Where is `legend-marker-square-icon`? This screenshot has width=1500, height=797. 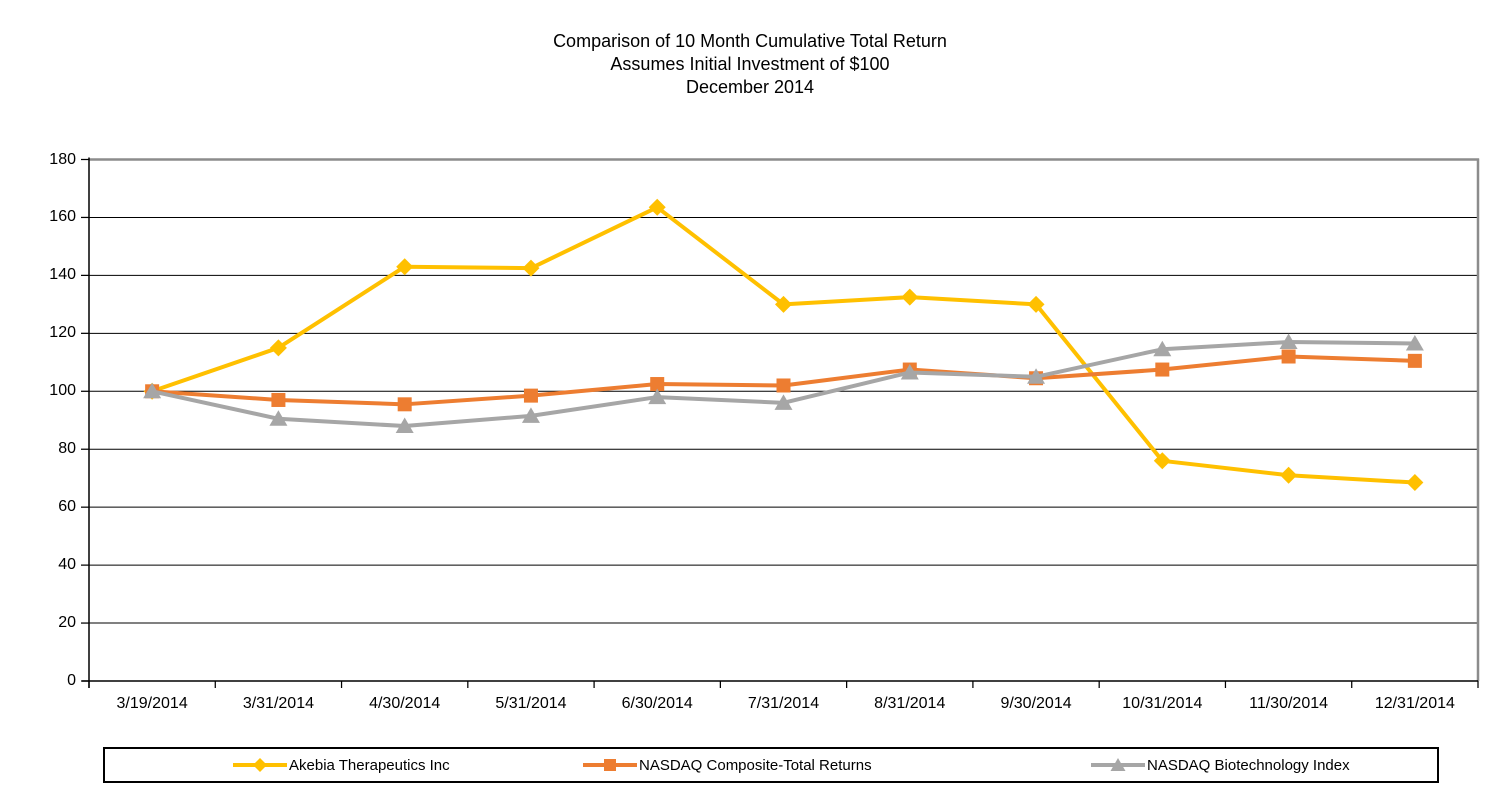 legend-marker-square-icon is located at coordinates (610, 765).